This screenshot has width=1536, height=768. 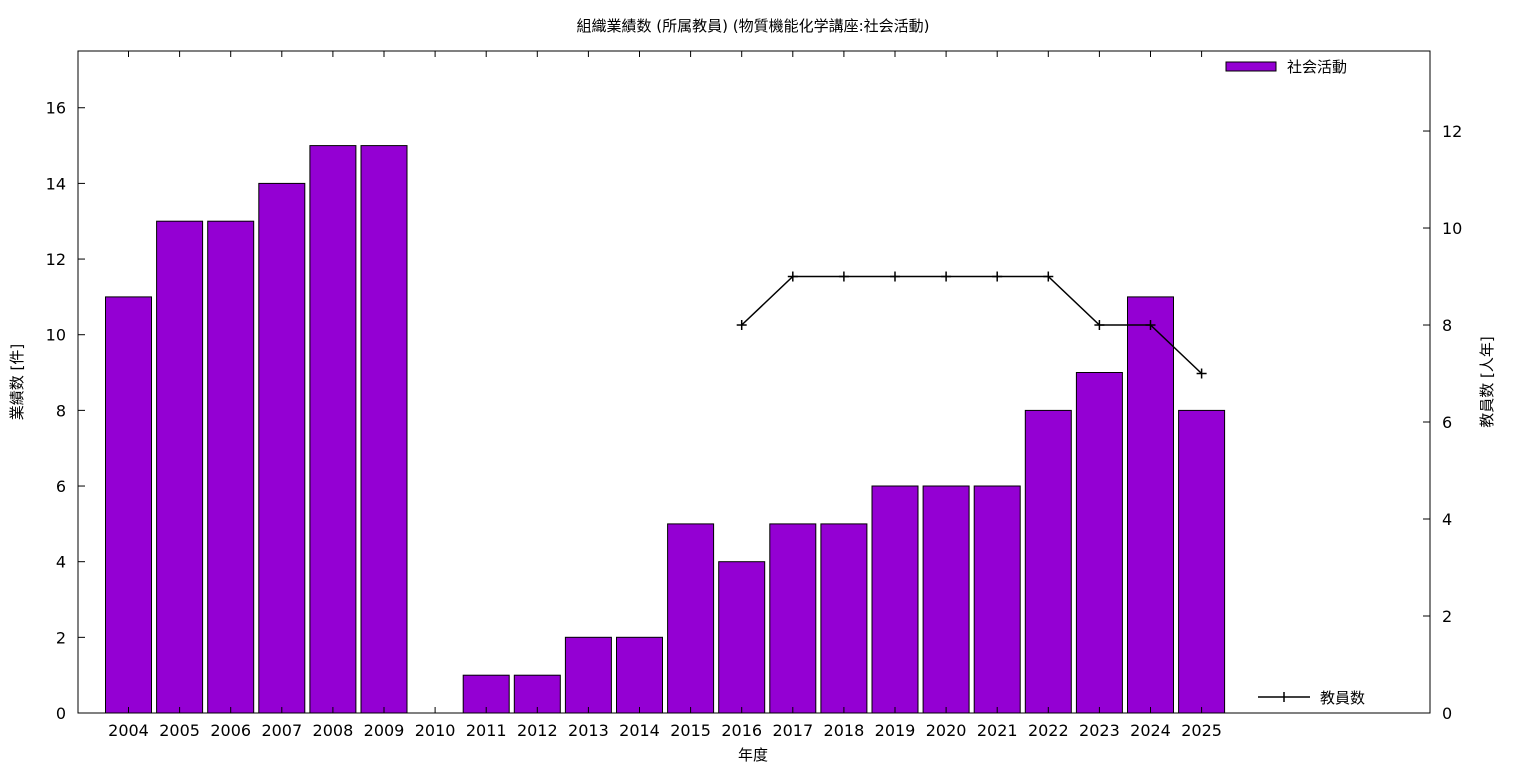 What do you see at coordinates (588, 675) in the screenshot?
I see `bar-2013` at bounding box center [588, 675].